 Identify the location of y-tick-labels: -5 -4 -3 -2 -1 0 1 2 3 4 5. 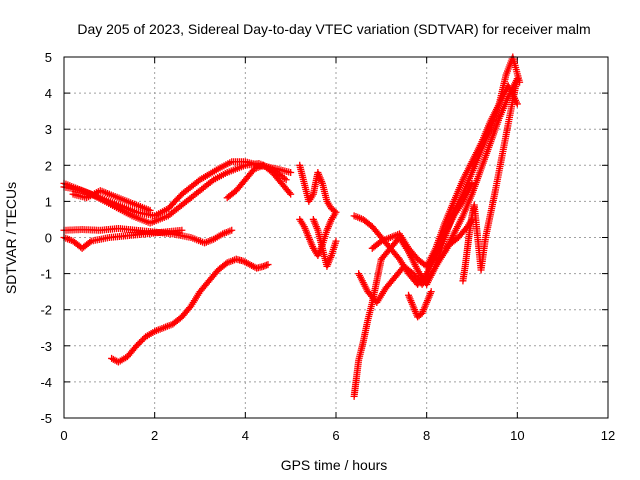
(46, 238).